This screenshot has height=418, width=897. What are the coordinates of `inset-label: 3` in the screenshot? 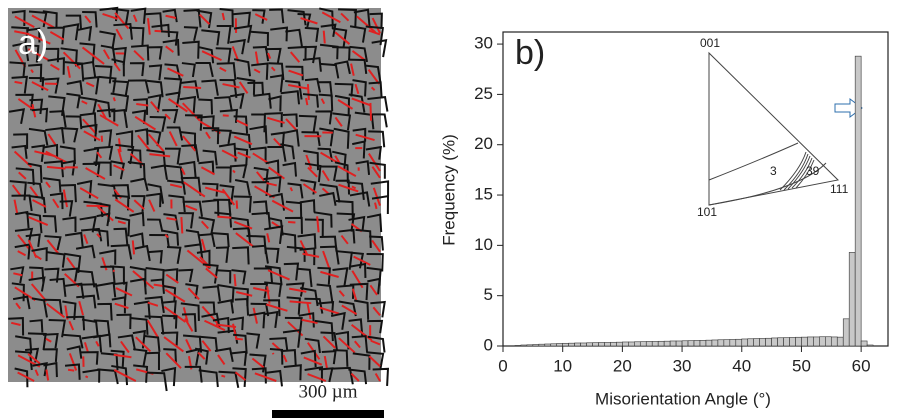 It's located at (773, 171).